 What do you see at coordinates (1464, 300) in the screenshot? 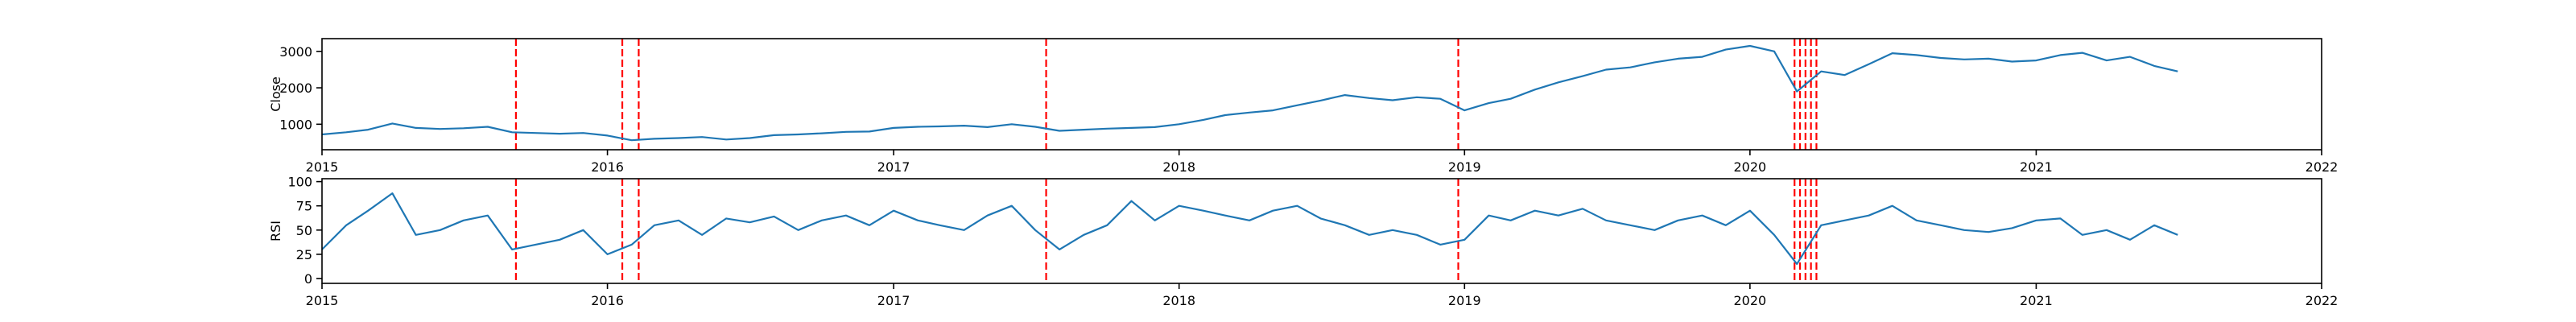
I see `rsi-x-tick-label: 2019` at bounding box center [1464, 300].